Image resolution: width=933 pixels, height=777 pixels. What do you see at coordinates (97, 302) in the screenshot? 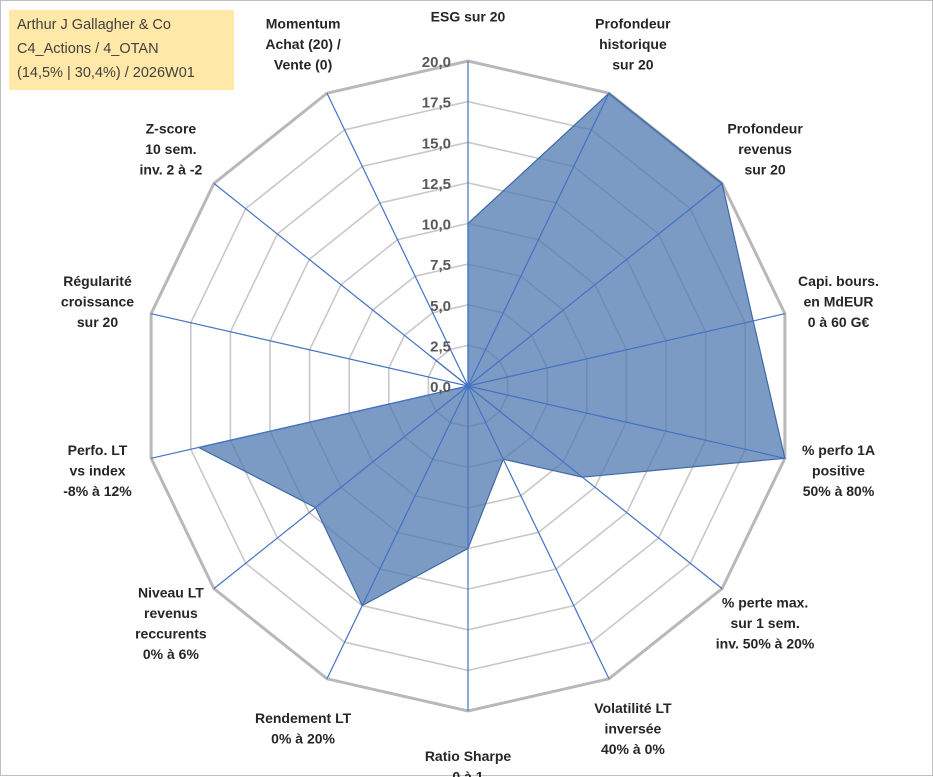
I see `category-label-11-line-1: croissance` at bounding box center [97, 302].